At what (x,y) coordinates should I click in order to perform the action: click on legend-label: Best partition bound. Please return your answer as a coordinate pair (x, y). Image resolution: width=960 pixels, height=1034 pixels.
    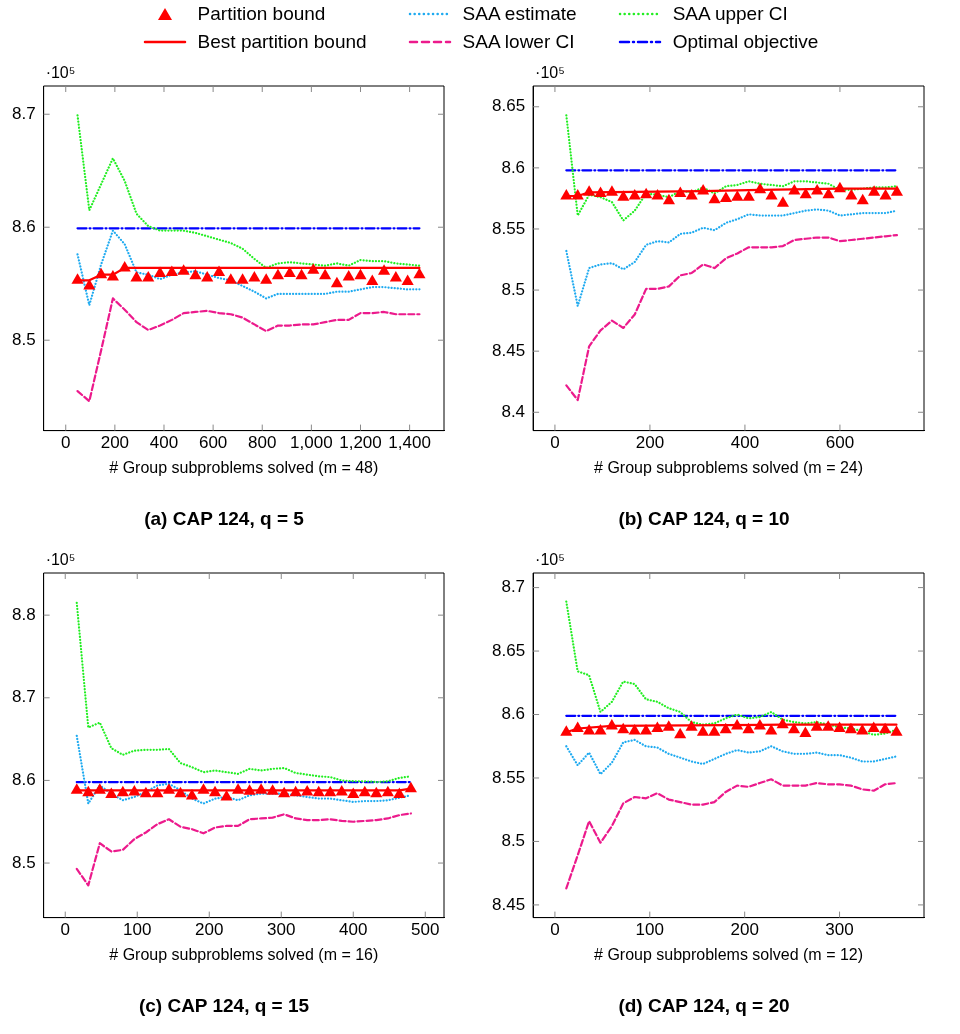
    Looking at the image, I should click on (282, 42).